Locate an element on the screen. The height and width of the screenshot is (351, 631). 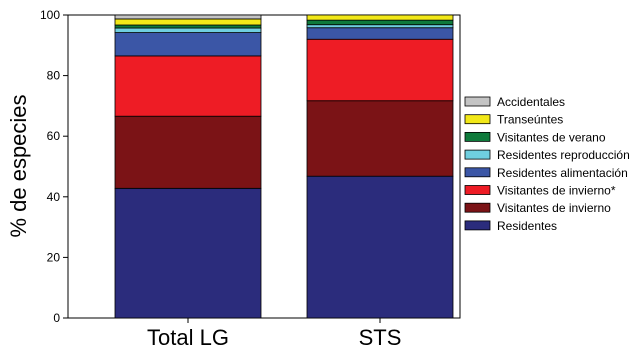
y-tick-label-6: 100 is located at coordinates (50, 15).